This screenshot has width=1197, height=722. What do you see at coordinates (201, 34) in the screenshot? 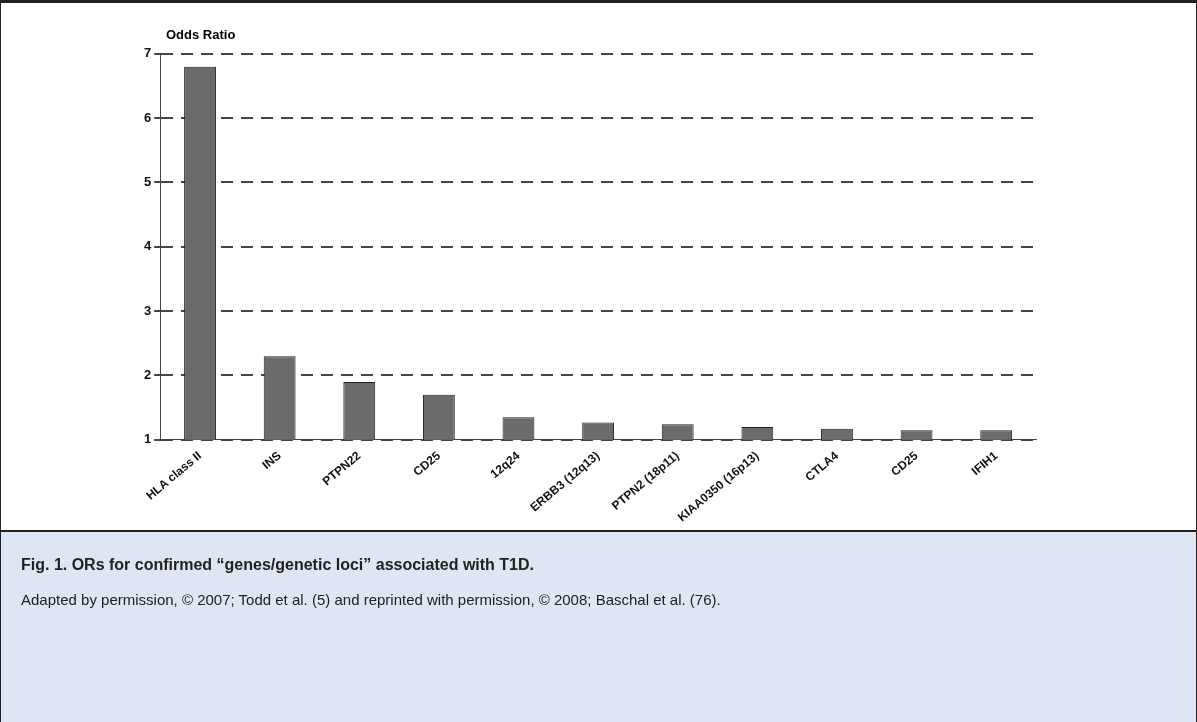
I see `y-axis-title: Odds Ratio` at bounding box center [201, 34].